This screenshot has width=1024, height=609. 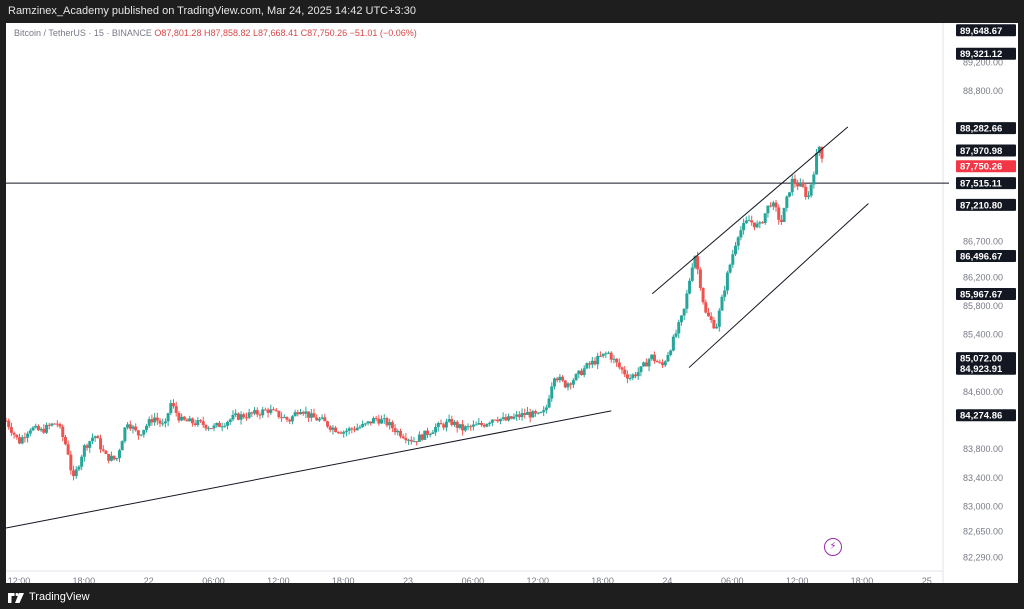 What do you see at coordinates (981, 294) in the screenshot?
I see `price-label: 85,967.67` at bounding box center [981, 294].